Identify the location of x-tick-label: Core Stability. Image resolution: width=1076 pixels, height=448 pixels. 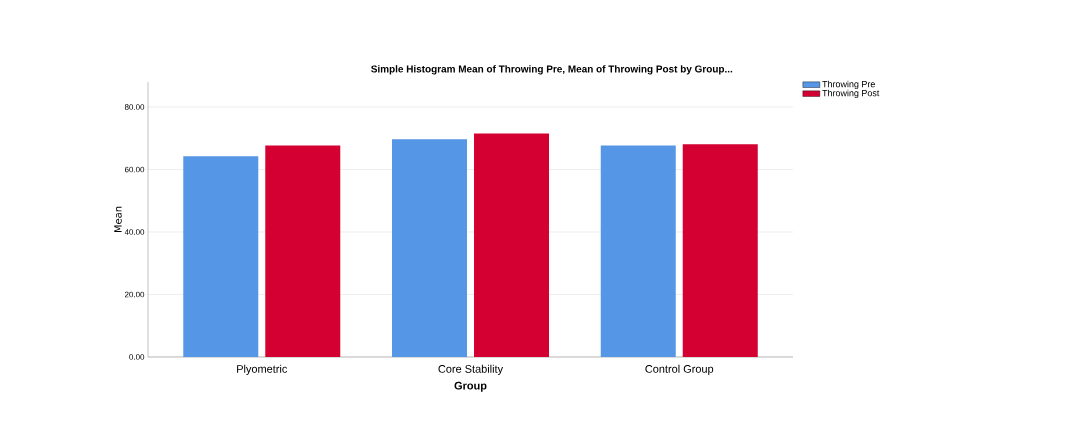
(471, 369).